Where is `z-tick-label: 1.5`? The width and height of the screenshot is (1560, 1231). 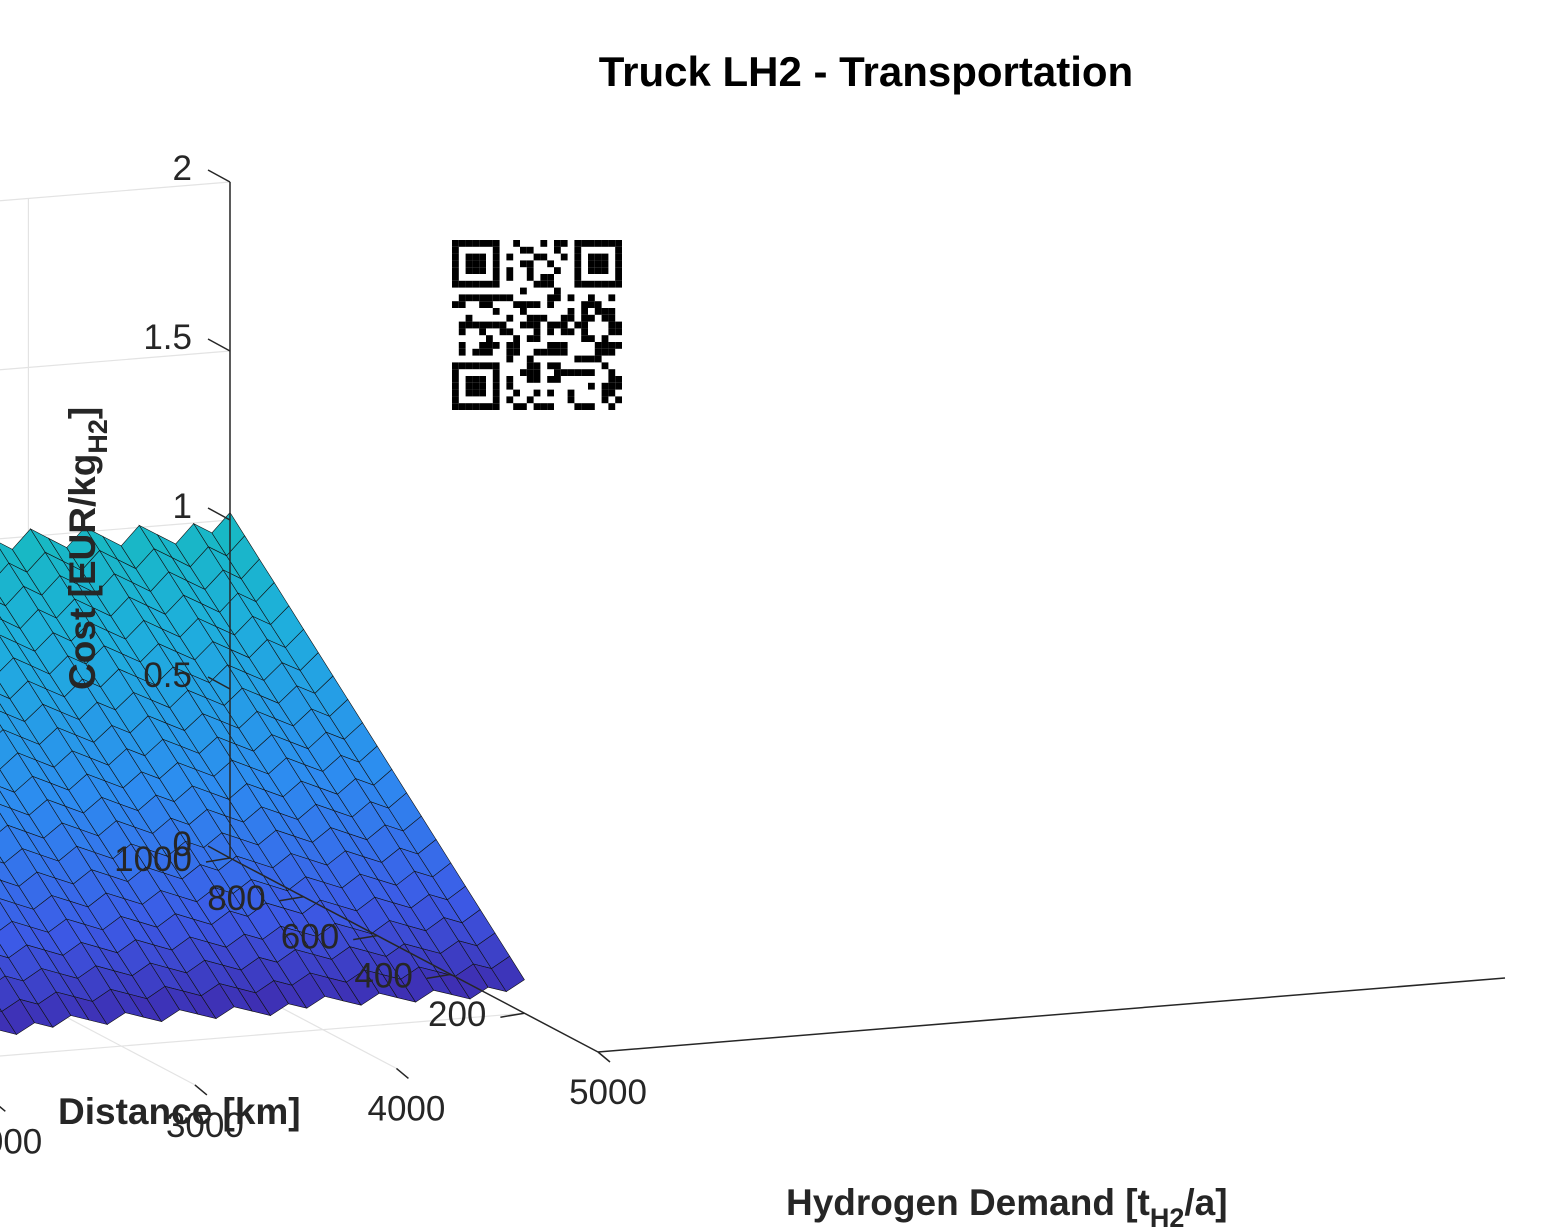
z-tick-label: 1.5 is located at coordinates (167, 337).